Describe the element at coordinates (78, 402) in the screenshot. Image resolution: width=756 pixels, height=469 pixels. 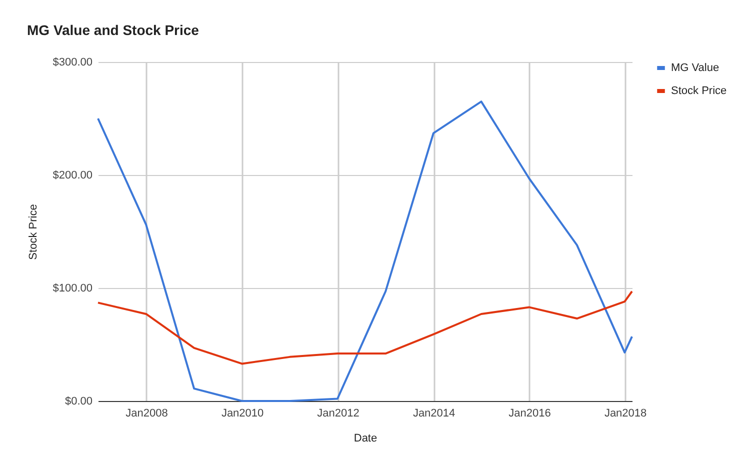
I see `y-tick-label: $0.00` at that location.